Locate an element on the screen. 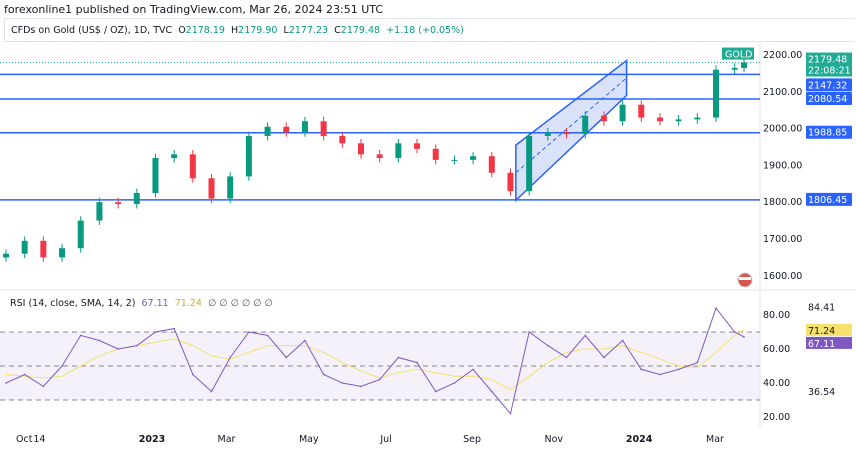 This screenshot has height=449, width=856. rsi-tick: 84.41 is located at coordinates (821, 308).